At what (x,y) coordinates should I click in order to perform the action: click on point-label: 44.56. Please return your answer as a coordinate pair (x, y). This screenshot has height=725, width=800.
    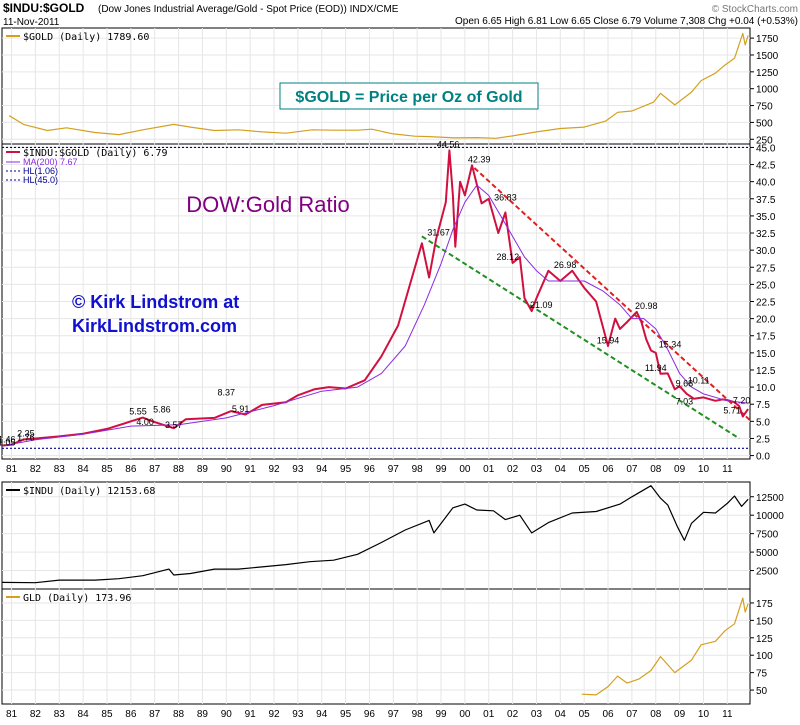
    Looking at the image, I should click on (448, 144).